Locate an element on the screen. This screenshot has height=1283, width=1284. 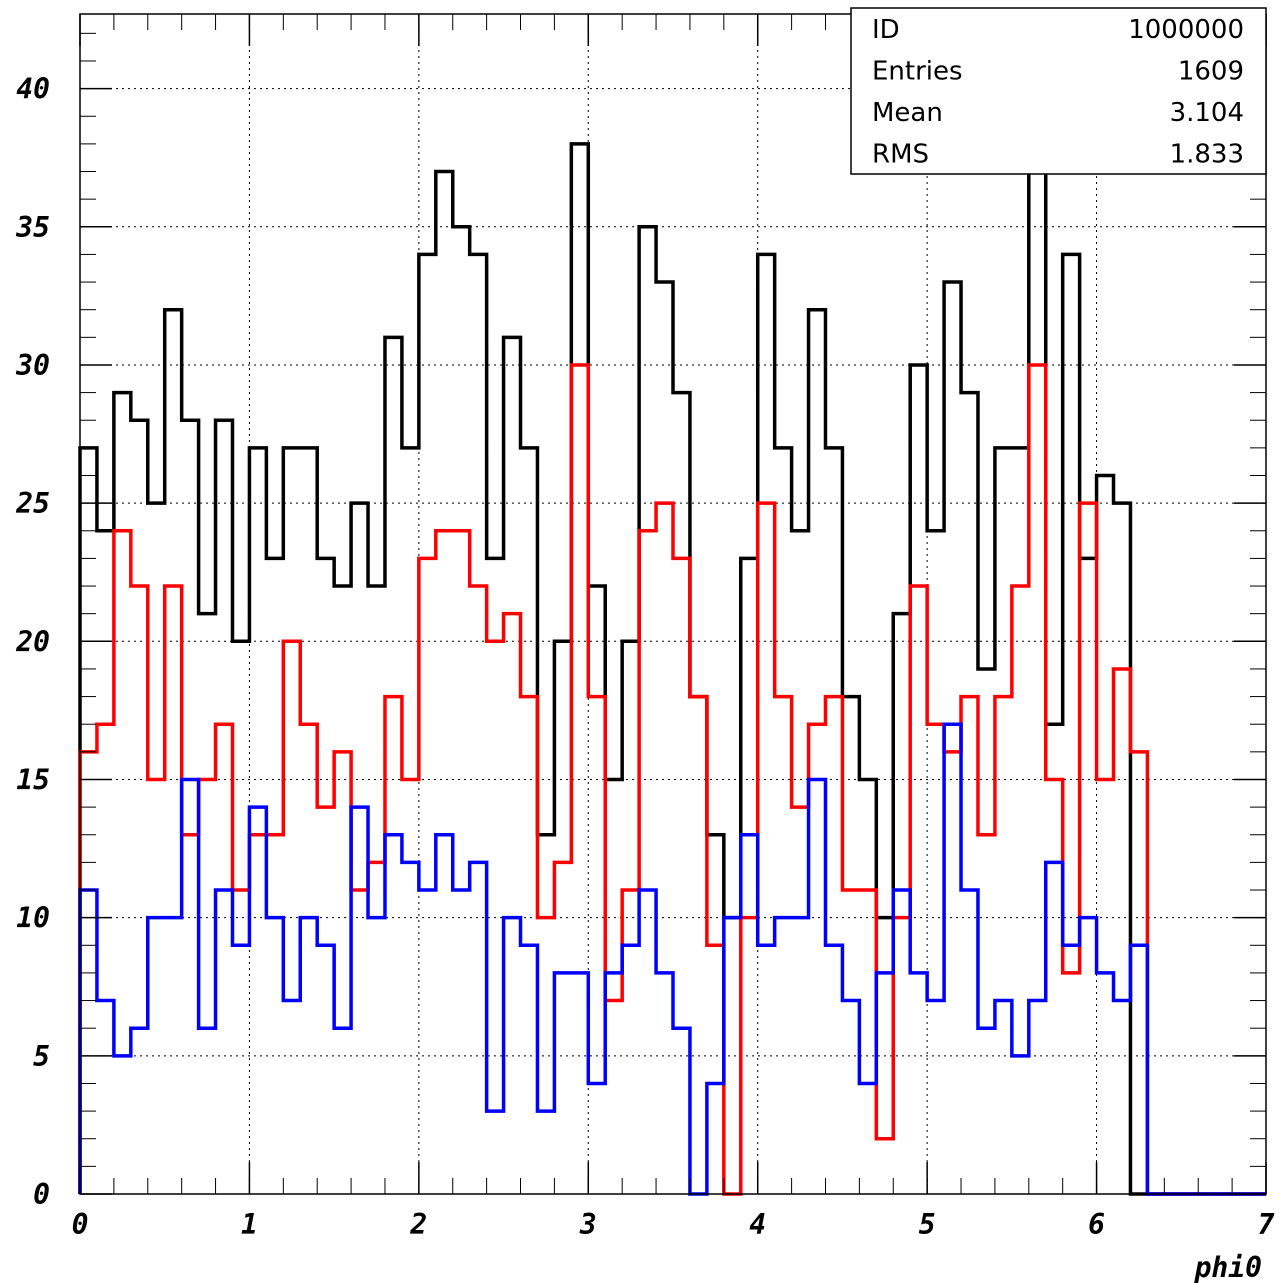
stats-box: ID 1000000 Entries 1609 Mean 3.104 RMS 1.833 is located at coordinates (1058, 91).